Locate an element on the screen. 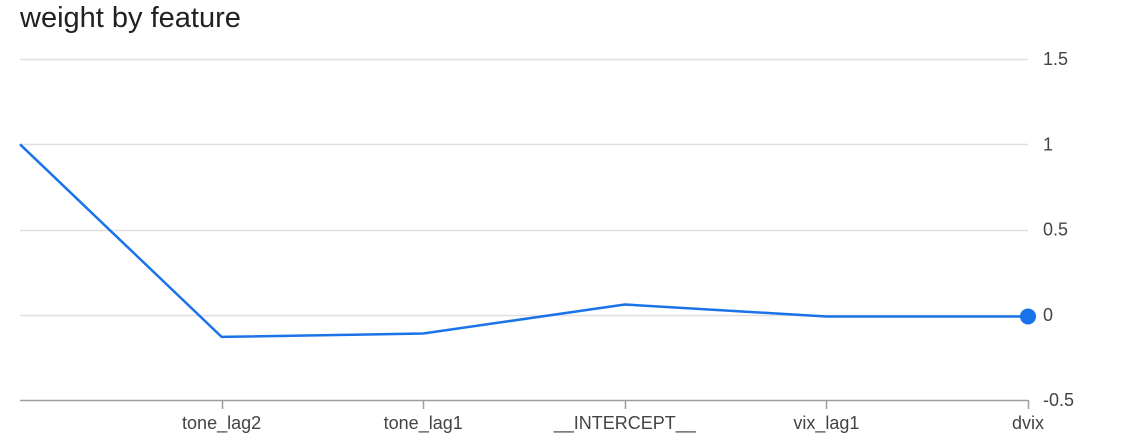 The width and height of the screenshot is (1126, 440). y-tick-label: 0.5 is located at coordinates (1055, 230).